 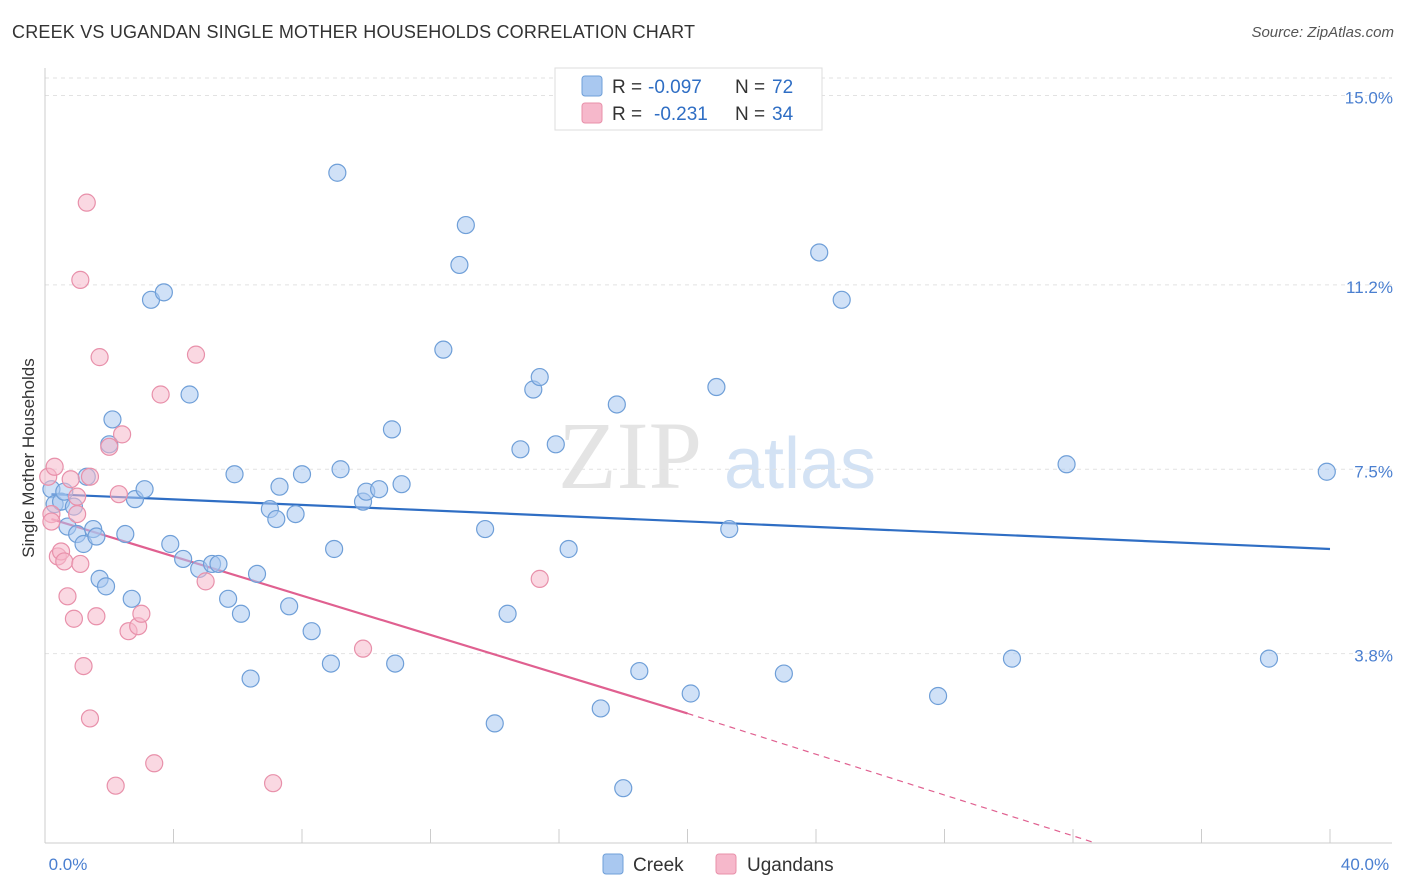 What do you see at coordinates (750, 87) in the screenshot?
I see `stats-n-label-creek: N =` at bounding box center [750, 87].